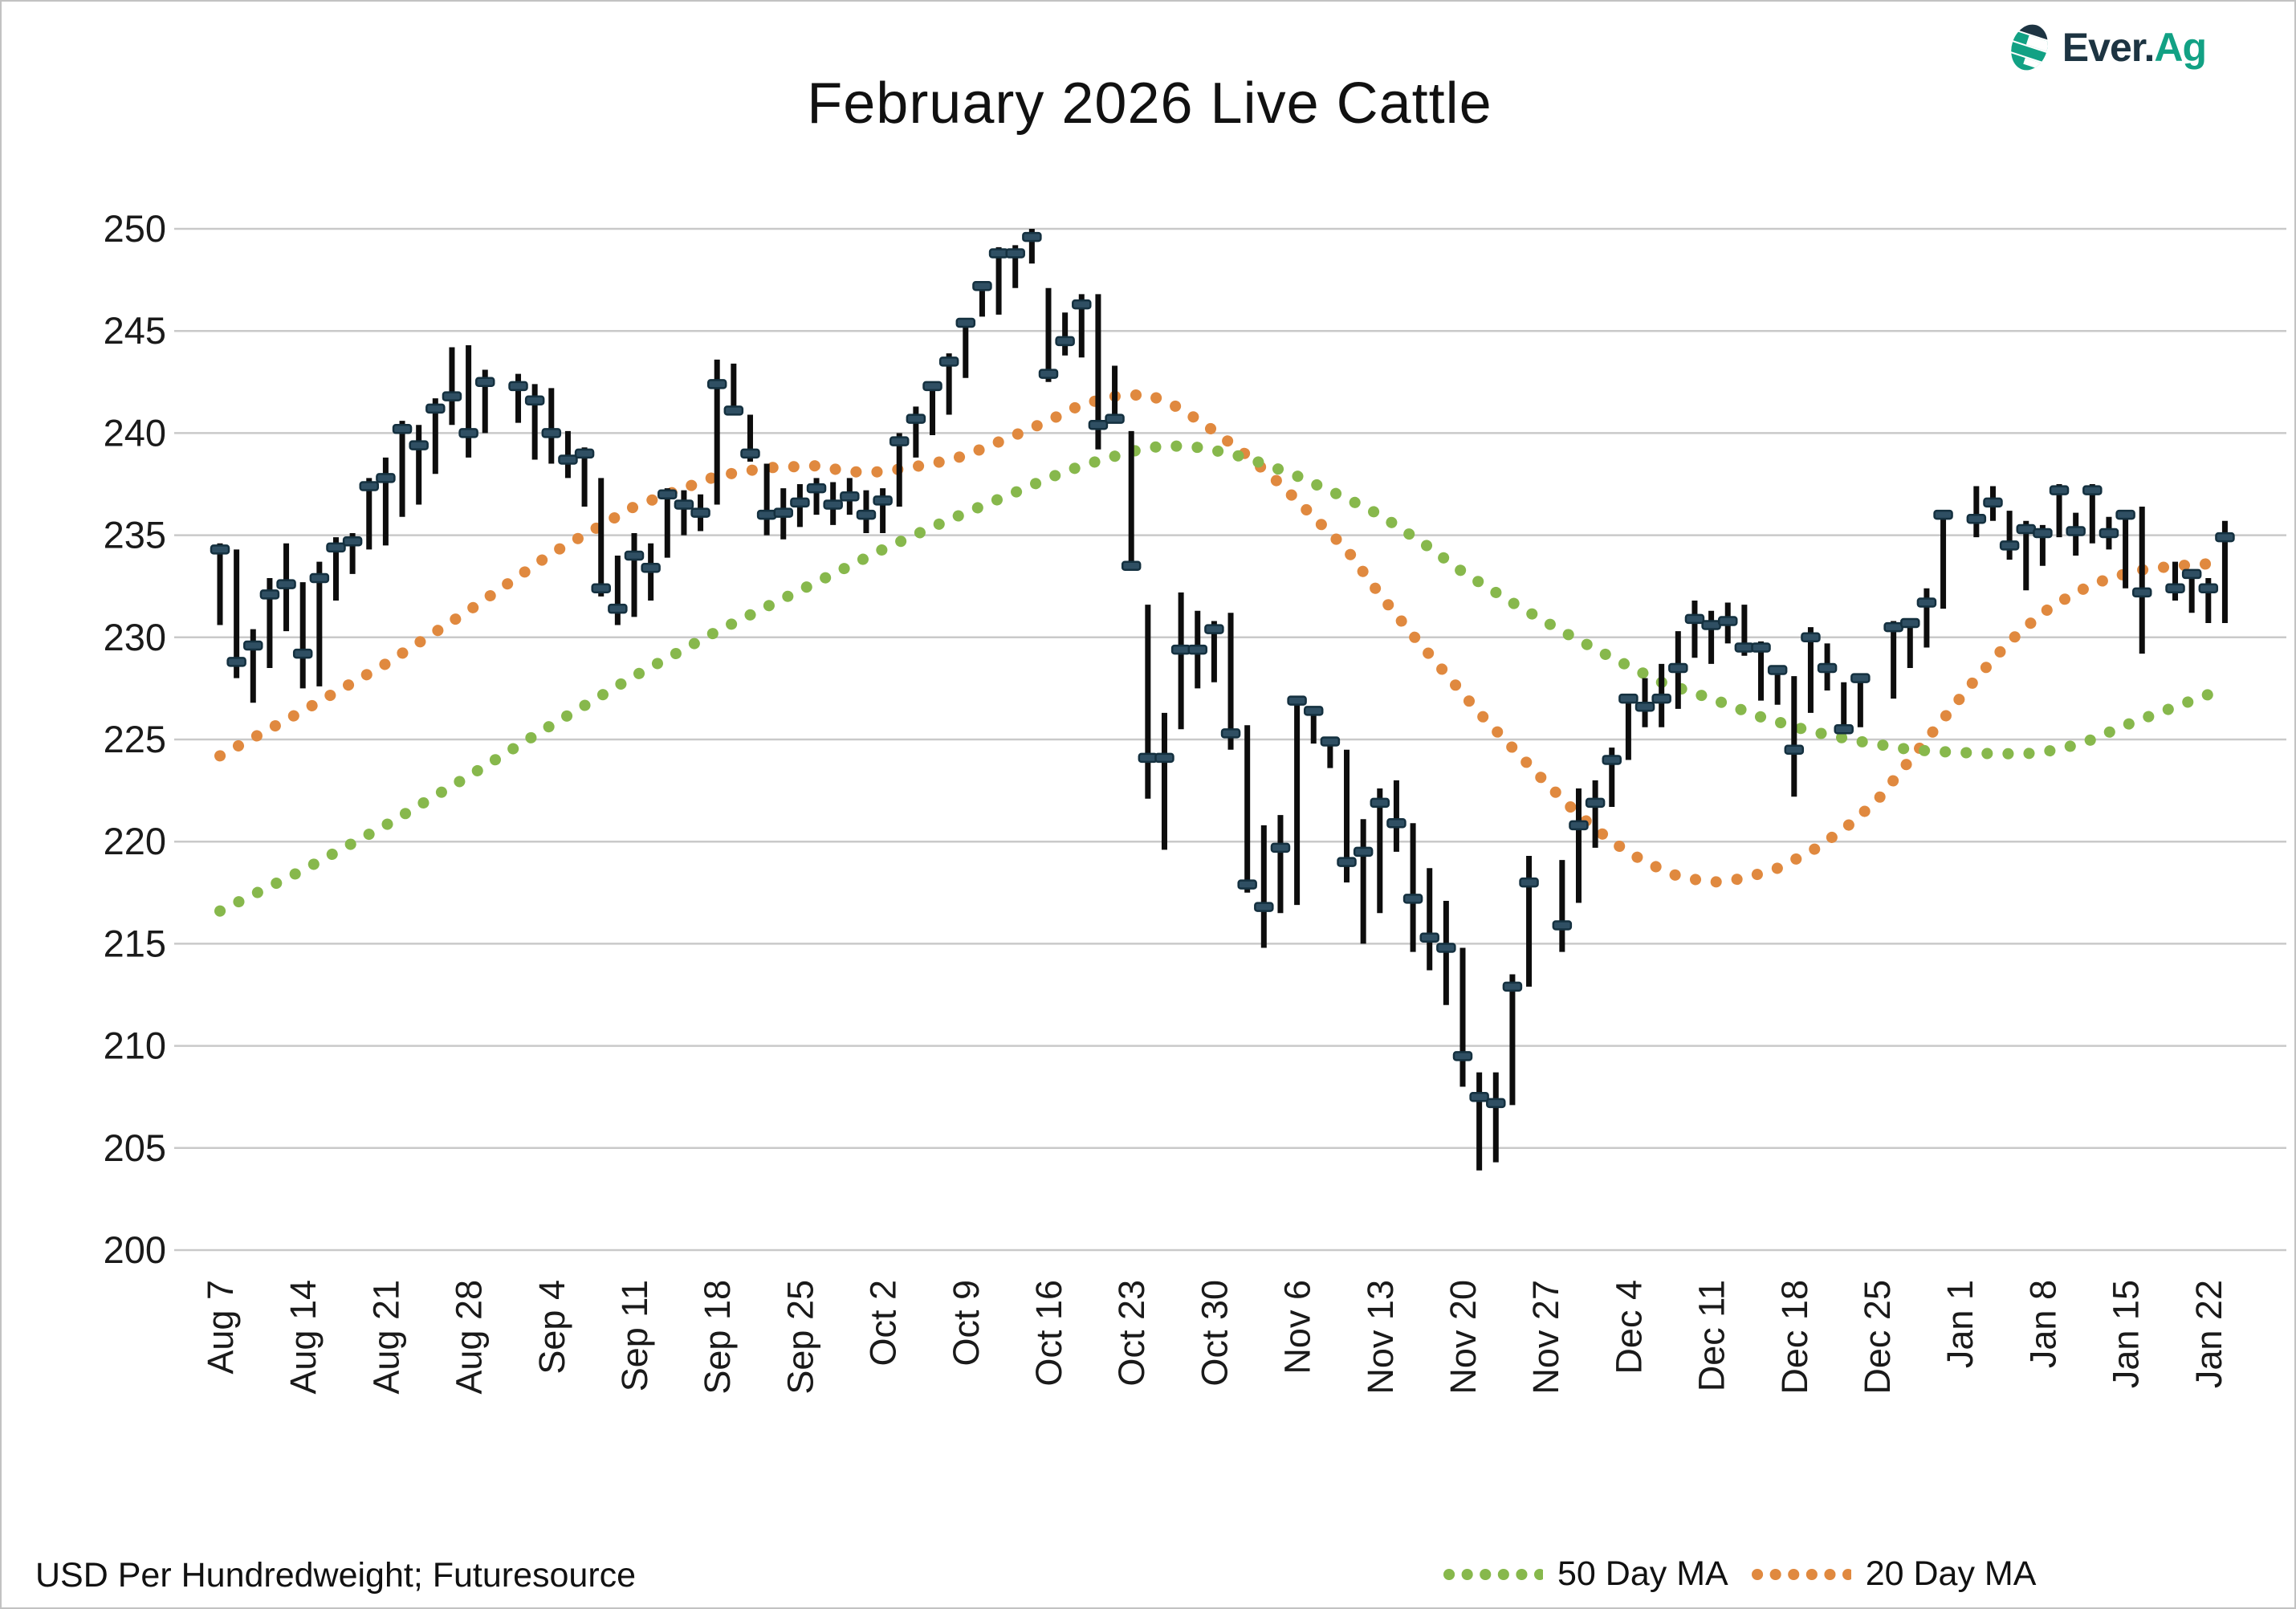 This screenshot has height=1609, width=2296. Describe the element at coordinates (135, 1249) in the screenshot. I see `y-axis-label-200: 200` at that location.